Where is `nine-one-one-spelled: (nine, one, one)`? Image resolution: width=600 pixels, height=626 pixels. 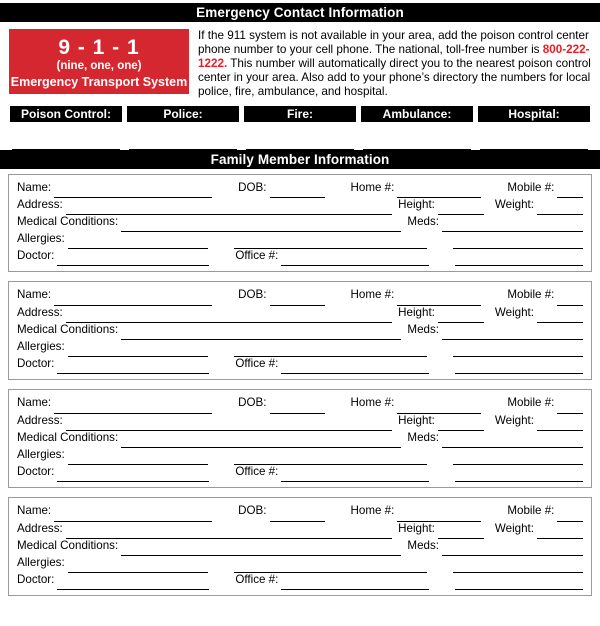
nine-one-one-spelled: (nine, one, one) is located at coordinates (99, 66).